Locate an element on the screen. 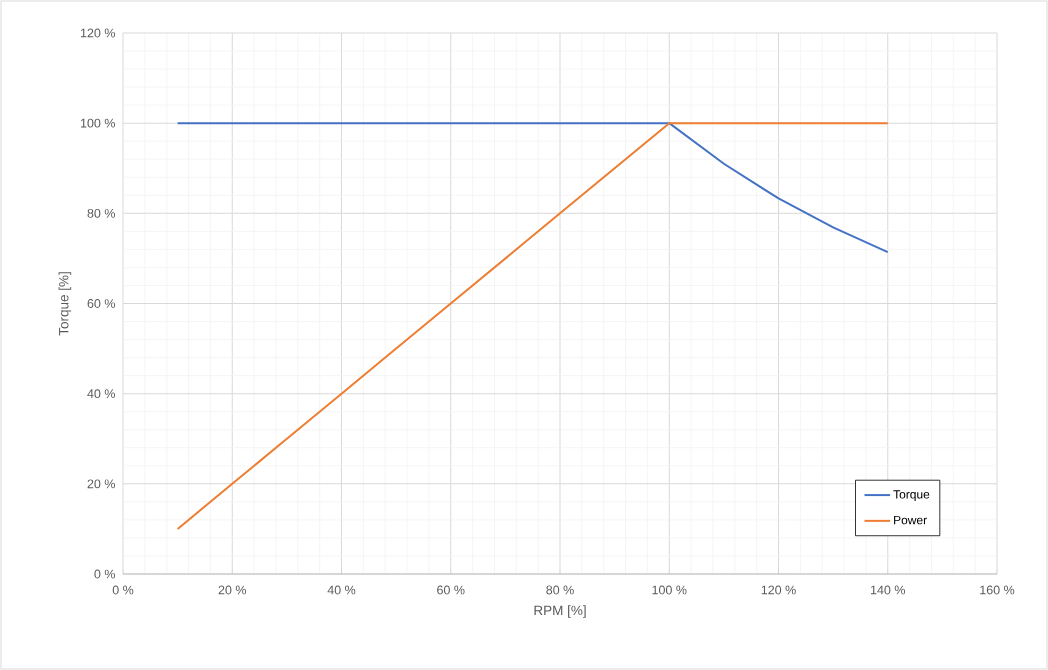 The height and width of the screenshot is (670, 1048). x-tick-label: 80 % is located at coordinates (560, 590).